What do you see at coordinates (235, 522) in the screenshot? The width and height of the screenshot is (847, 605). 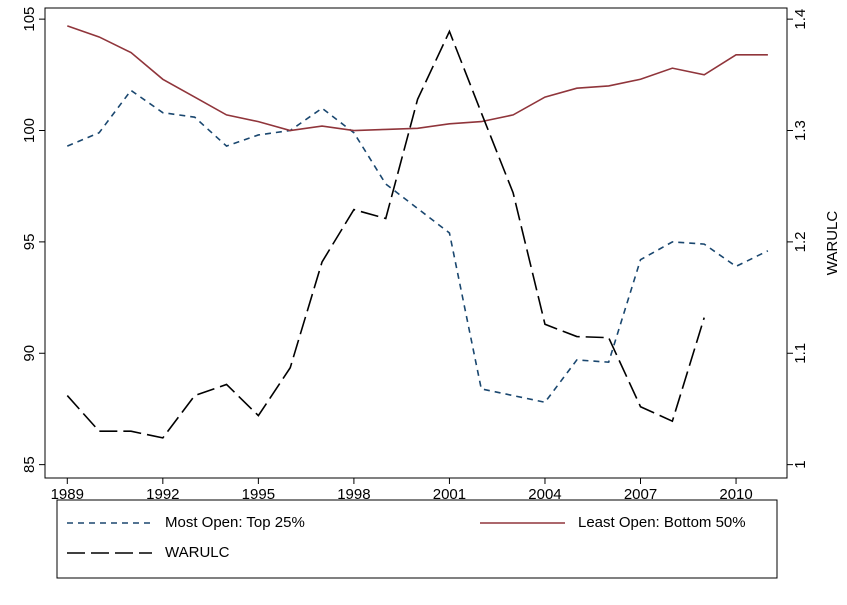 I see `legend-label: Most Open: Top 25%` at bounding box center [235, 522].